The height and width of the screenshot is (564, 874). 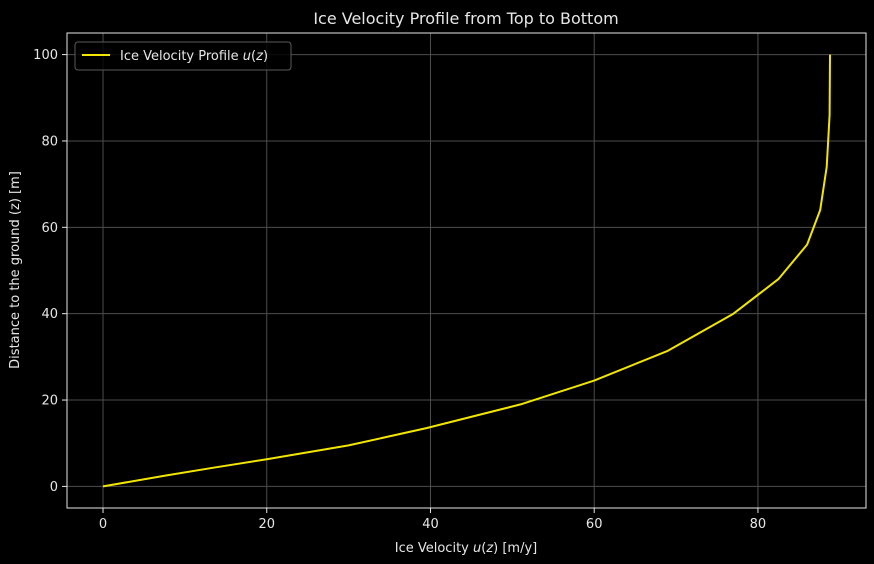 I want to click on y-tick-label: 80, so click(x=49, y=141).